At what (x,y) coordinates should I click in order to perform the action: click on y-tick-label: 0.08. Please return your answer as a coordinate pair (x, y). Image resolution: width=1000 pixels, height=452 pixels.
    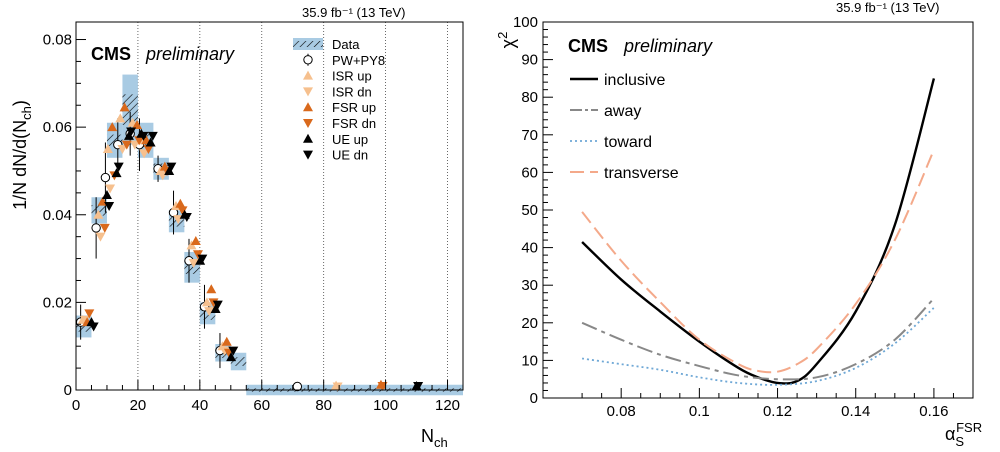
    Looking at the image, I should click on (57, 40).